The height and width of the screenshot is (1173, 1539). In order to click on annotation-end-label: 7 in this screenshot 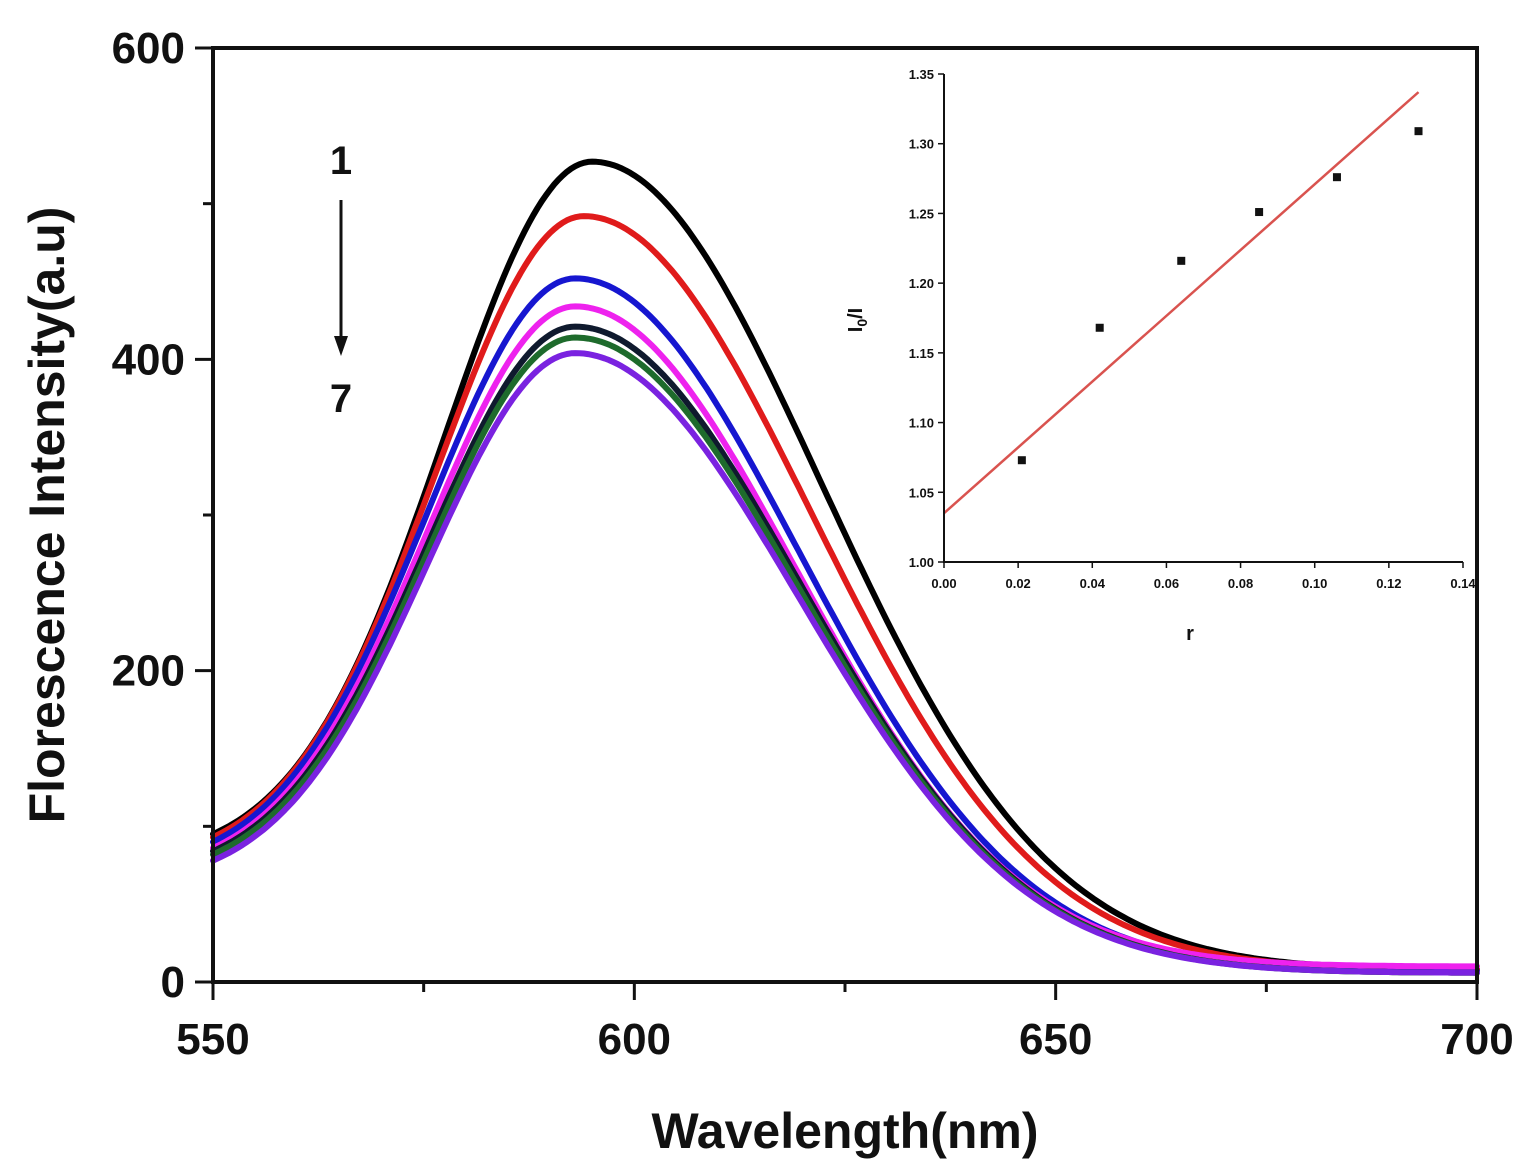, I will do `click(341, 399)`.